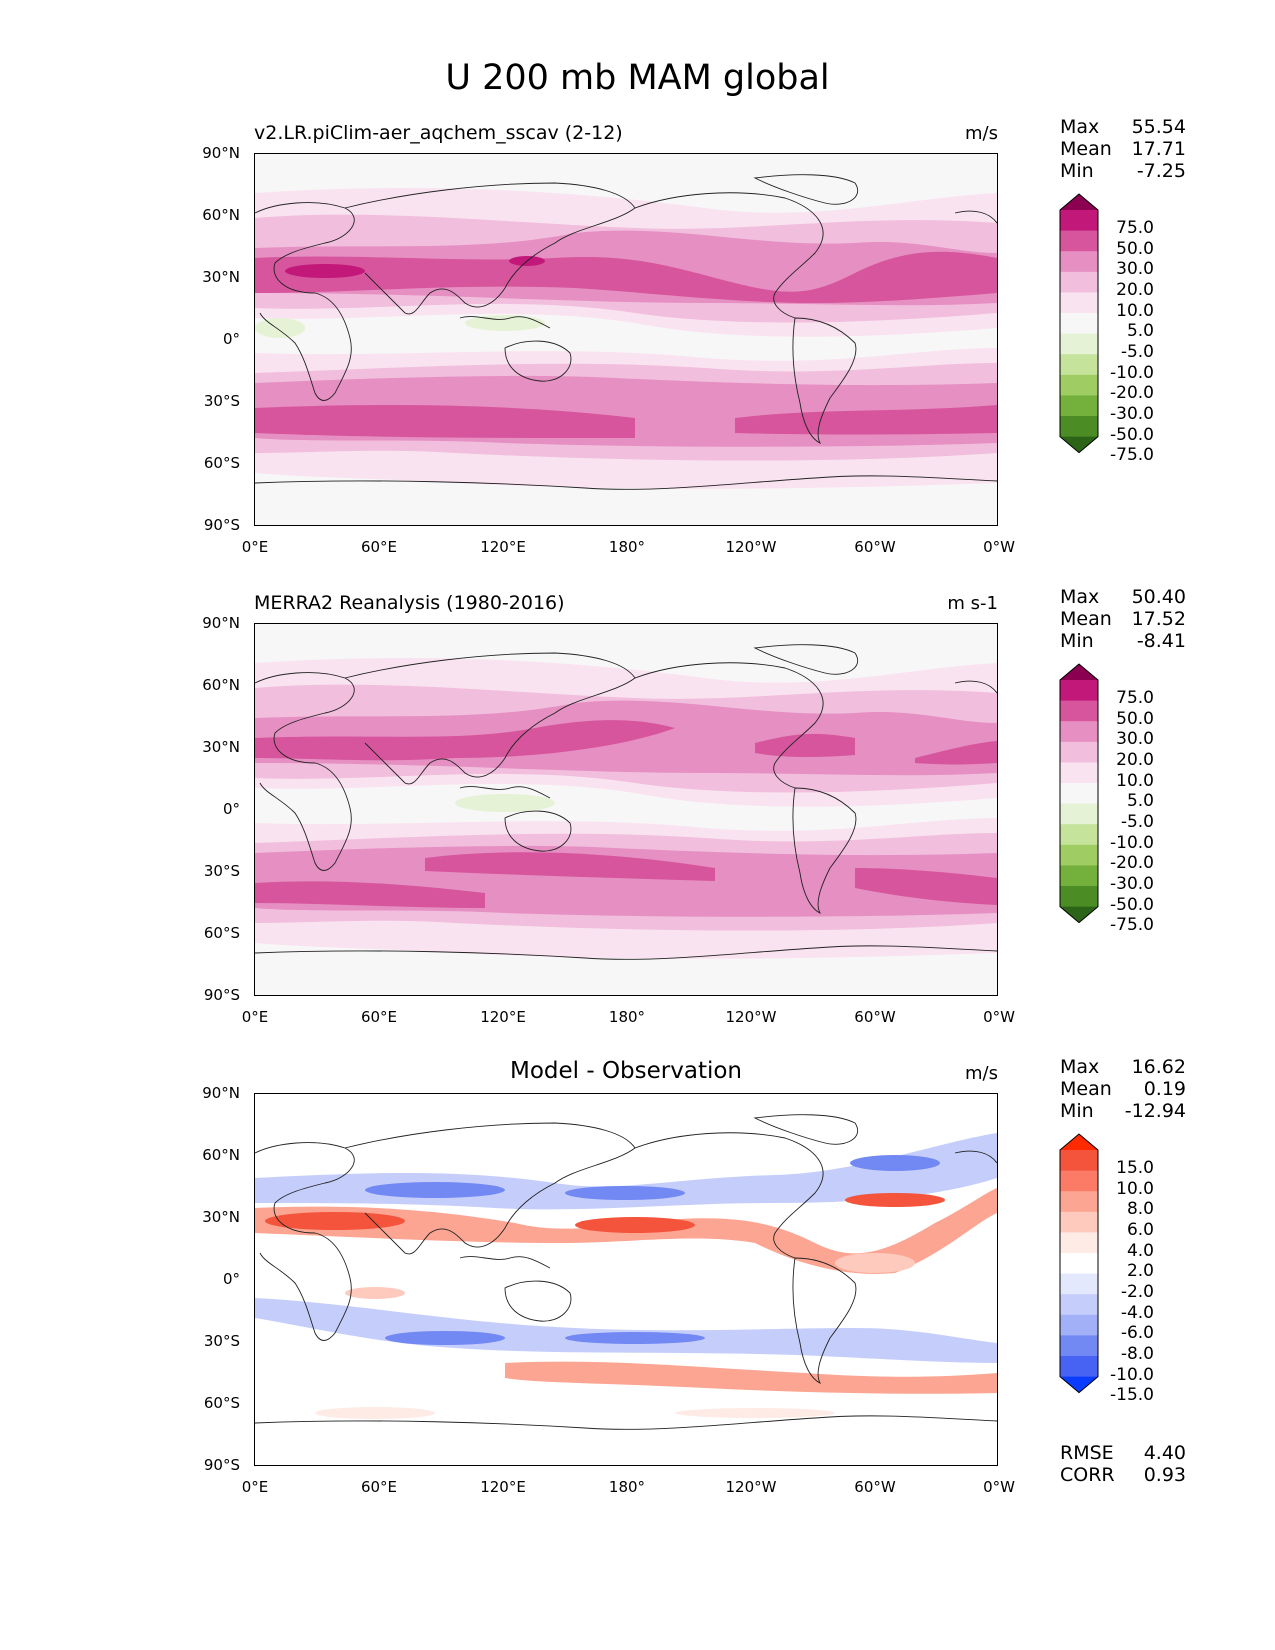  I want to click on colorbar-label: 15.0, so click(1135, 1168).